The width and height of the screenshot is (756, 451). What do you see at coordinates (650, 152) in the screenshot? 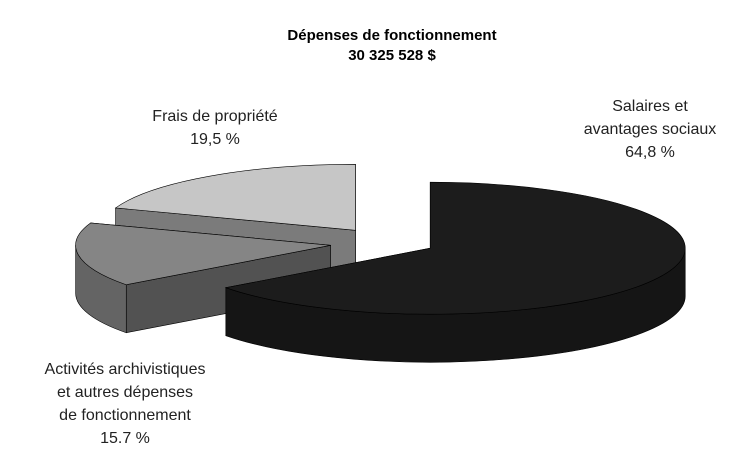
I see `value-label: 64,8 %` at bounding box center [650, 152].